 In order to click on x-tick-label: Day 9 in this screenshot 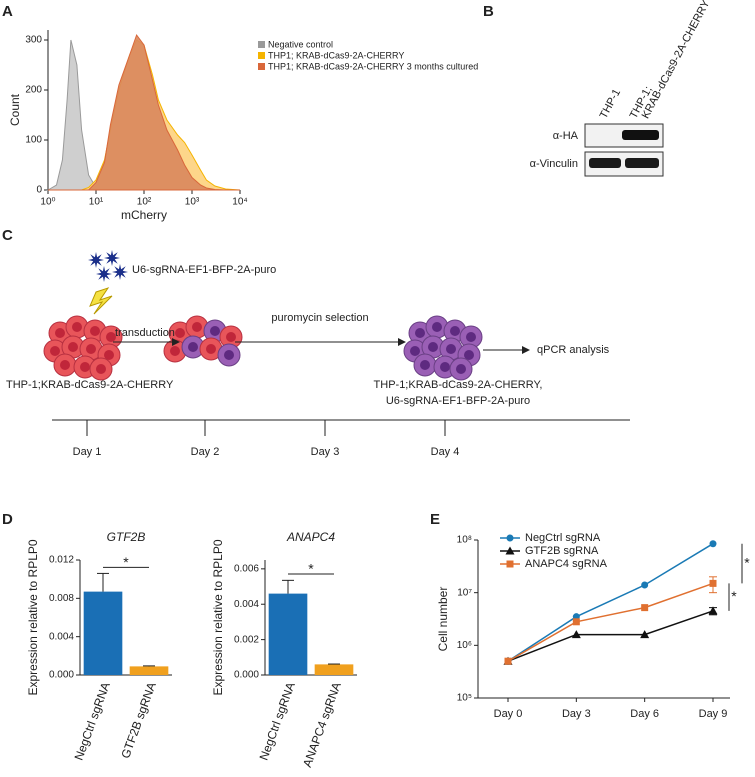, I will do `click(713, 714)`.